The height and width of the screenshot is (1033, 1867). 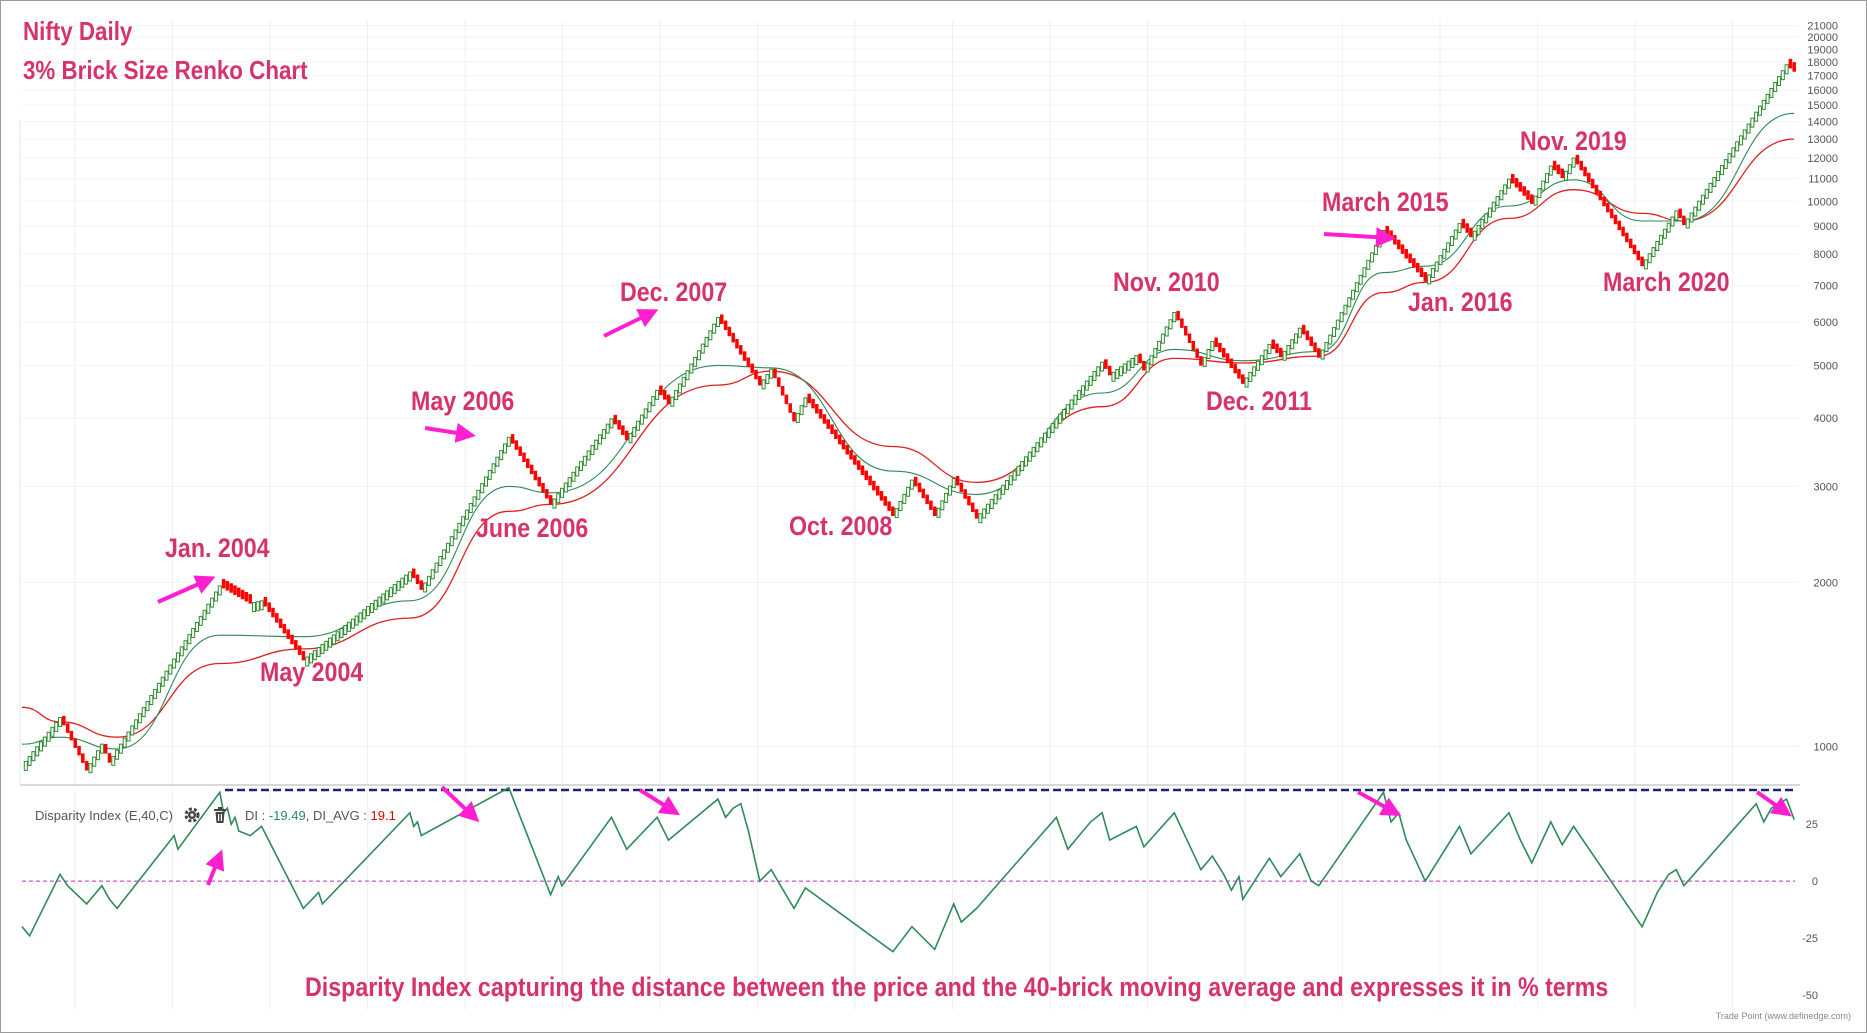 I want to click on gear-icon, so click(x=192, y=815).